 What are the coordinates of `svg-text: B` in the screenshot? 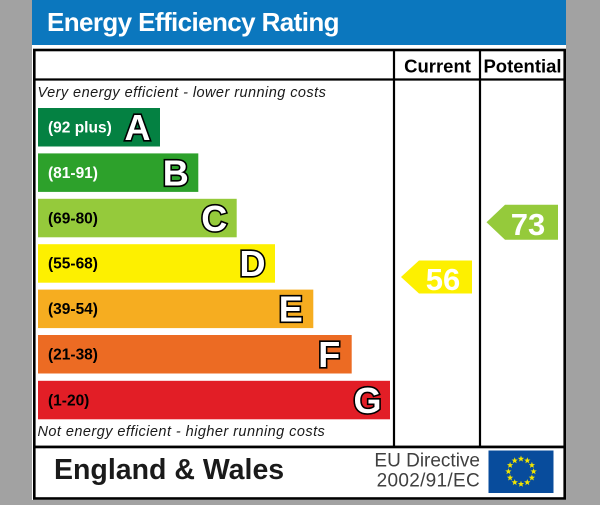 It's located at (176, 172).